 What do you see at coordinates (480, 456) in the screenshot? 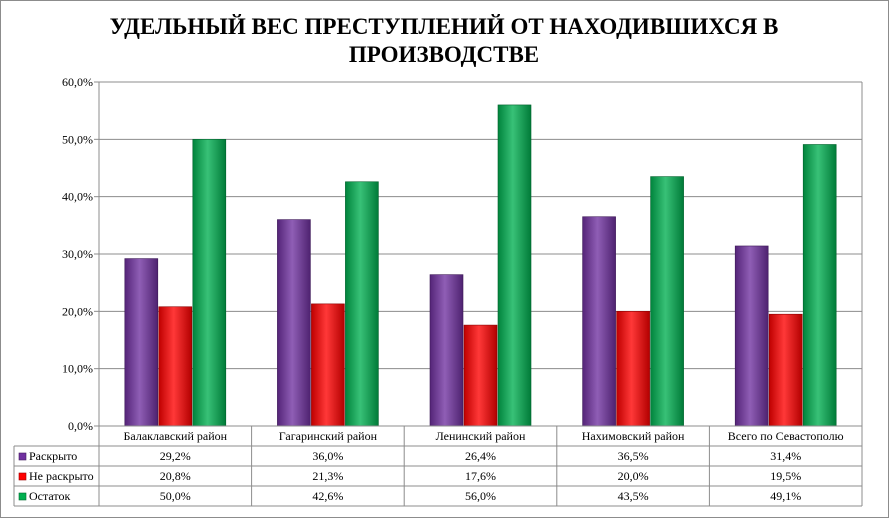
I see `table-cell-value: 26,4%` at bounding box center [480, 456].